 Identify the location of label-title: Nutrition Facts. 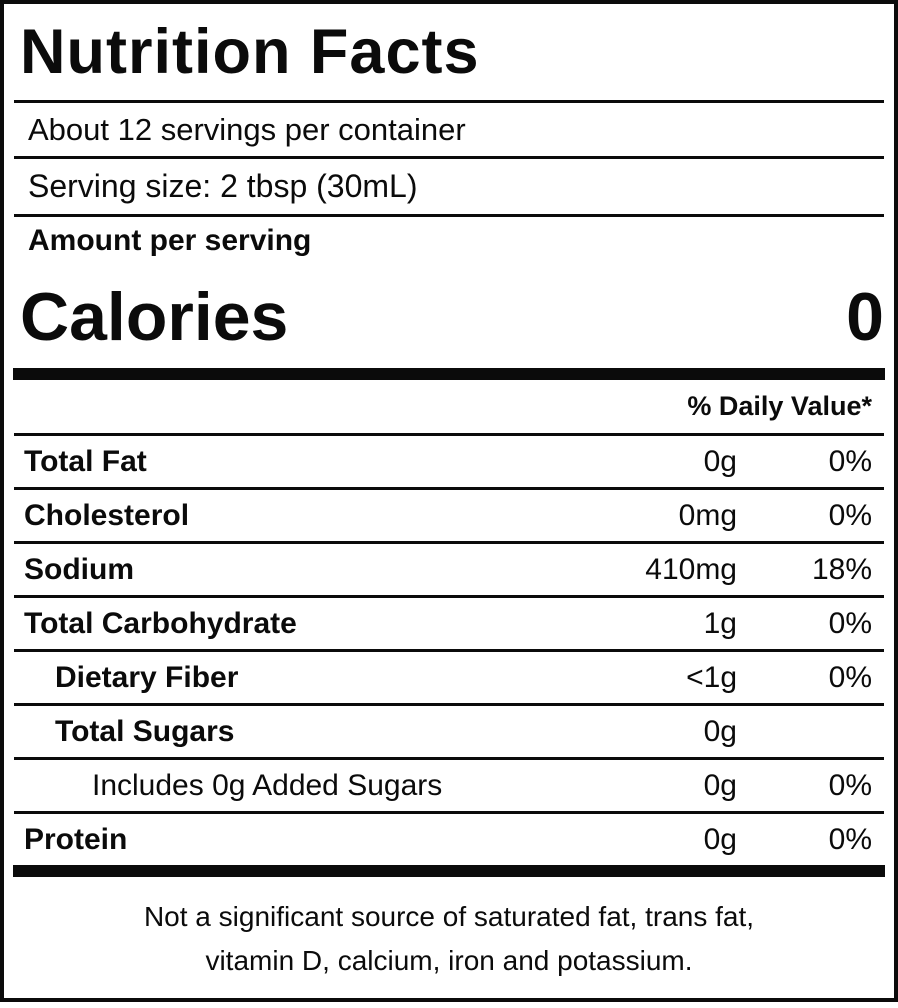
(250, 52).